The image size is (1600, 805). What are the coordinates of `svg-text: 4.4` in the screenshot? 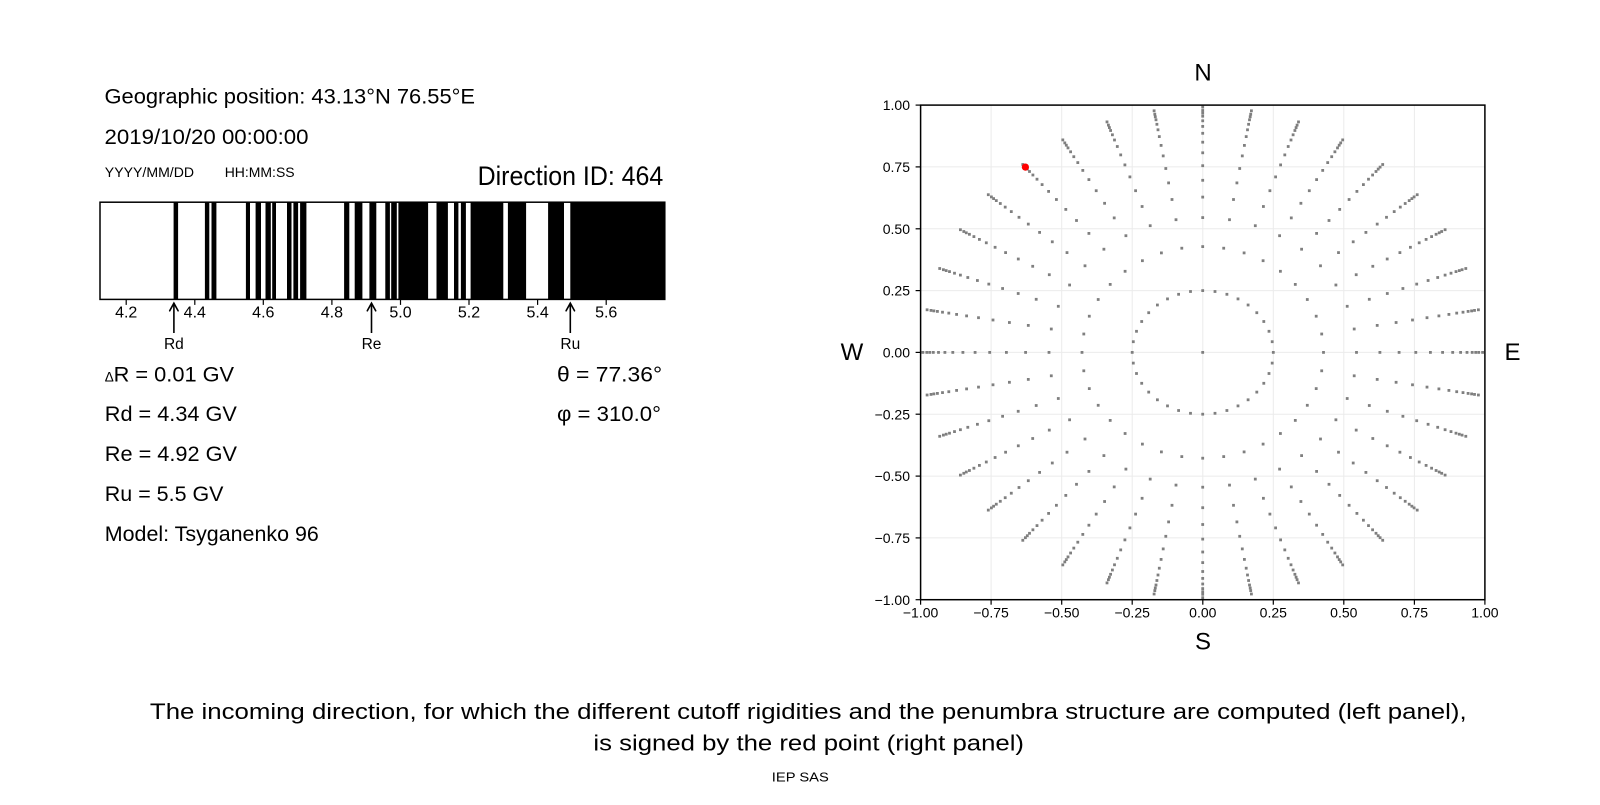 It's located at (195, 313).